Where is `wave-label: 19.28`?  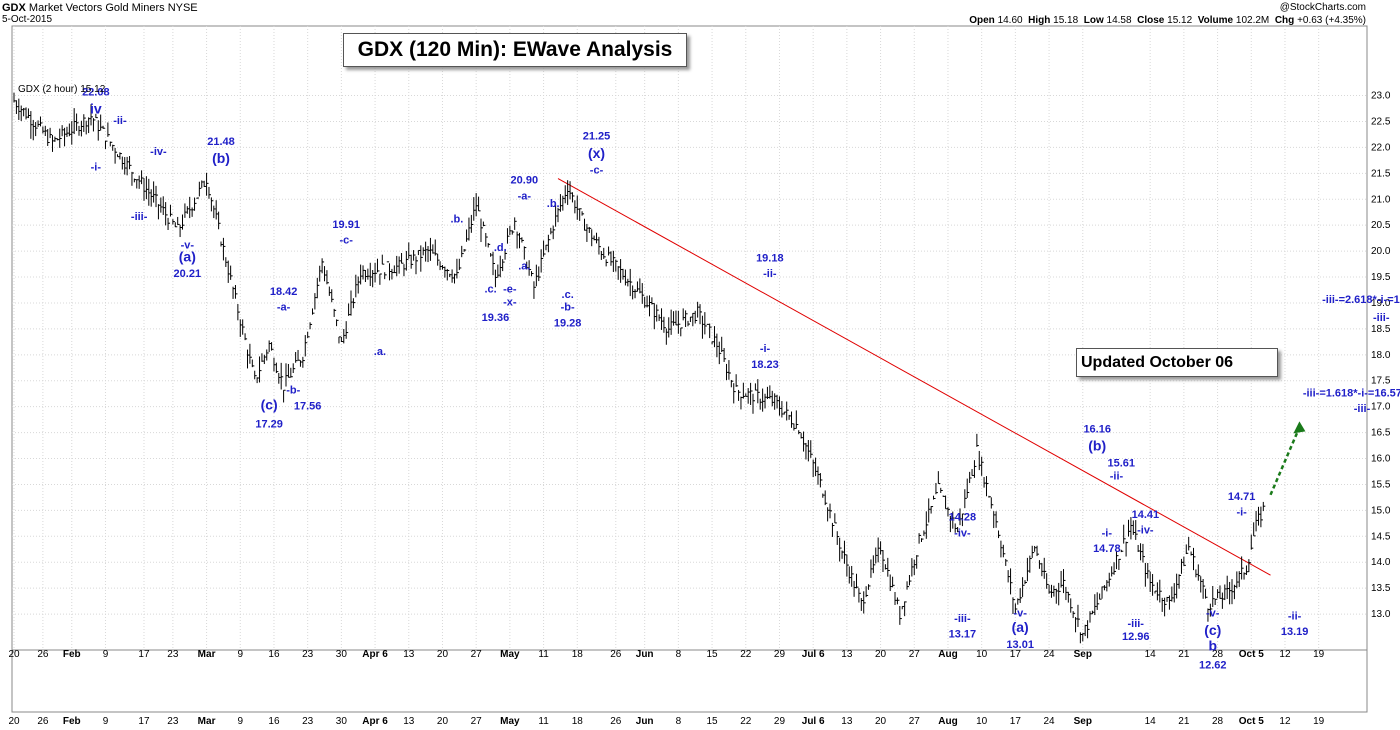 wave-label: 19.28 is located at coordinates (568, 323).